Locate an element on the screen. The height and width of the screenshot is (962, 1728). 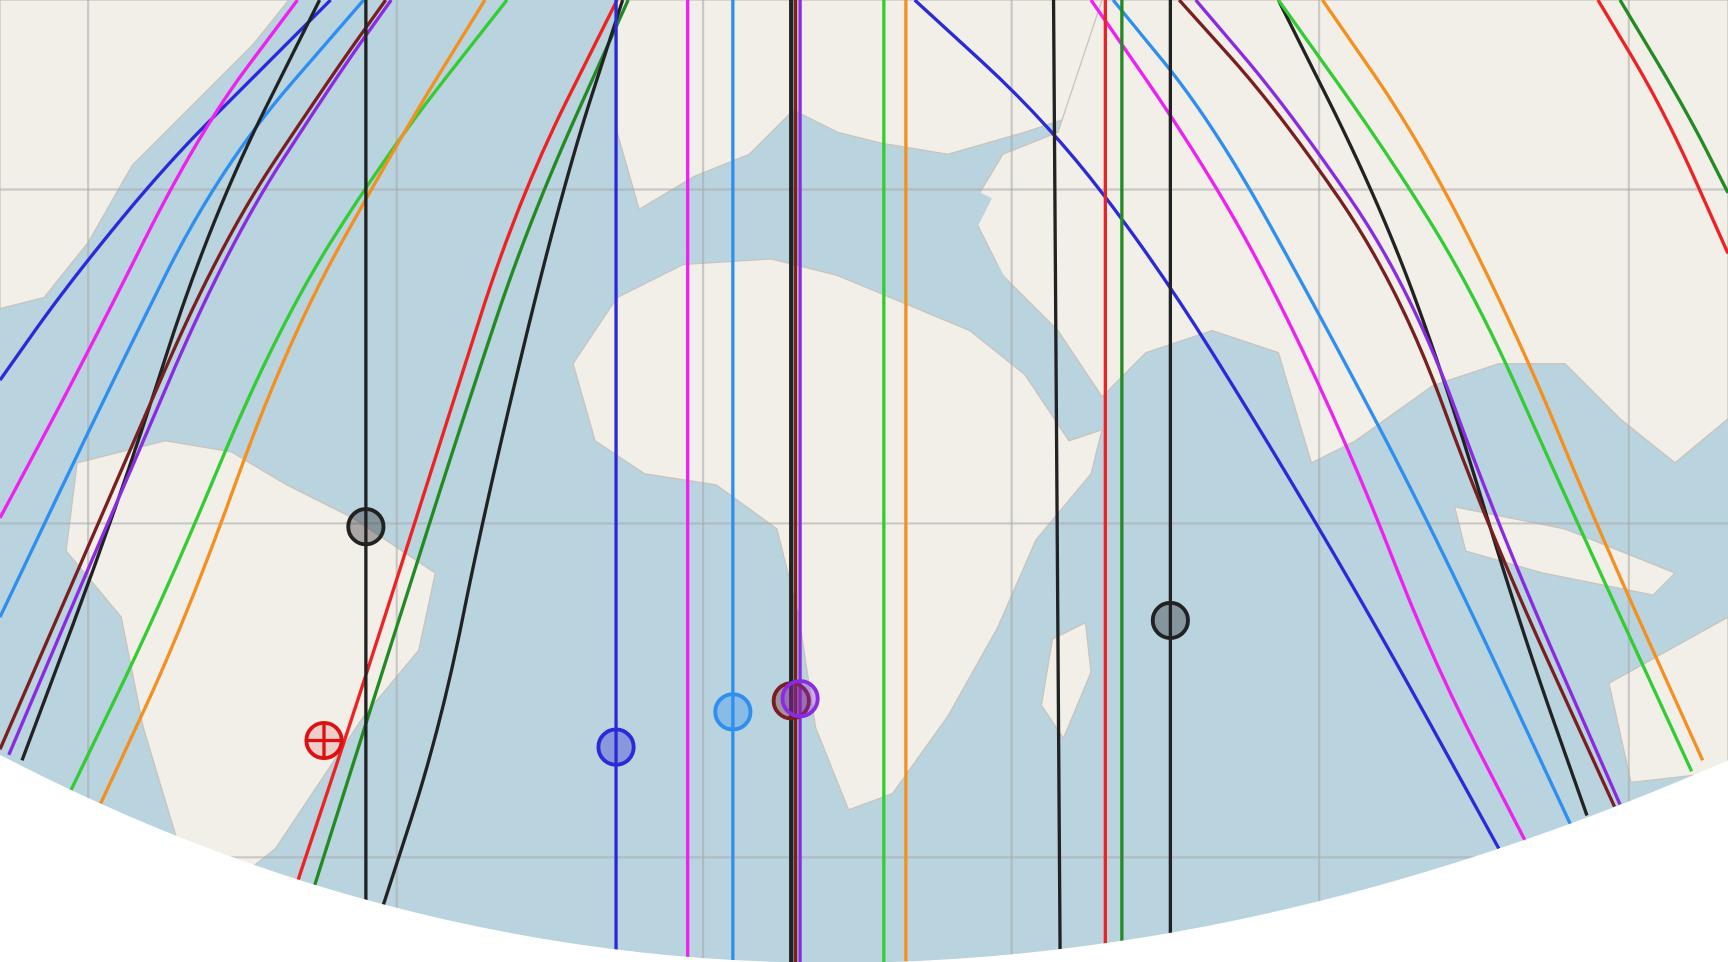
curve-black-2-west is located at coordinates (501, 458).